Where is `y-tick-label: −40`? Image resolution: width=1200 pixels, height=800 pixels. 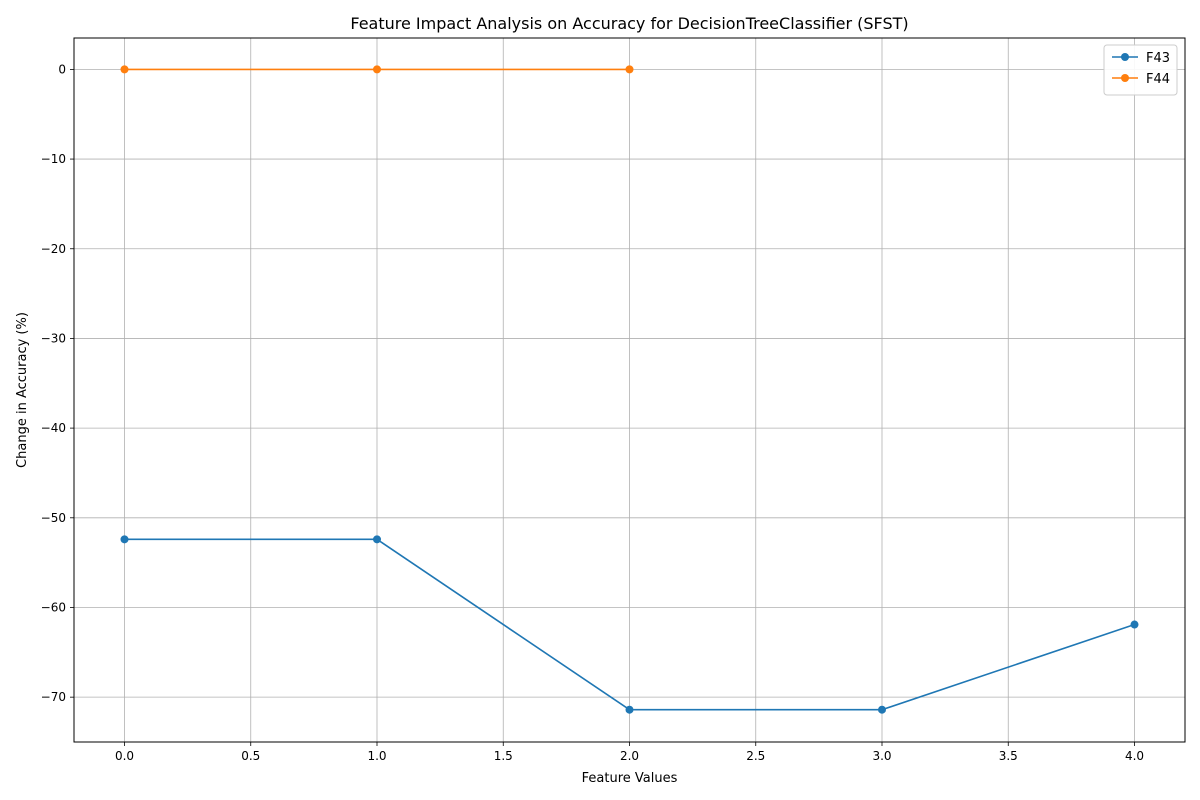 y-tick-label: −40 is located at coordinates (53, 428).